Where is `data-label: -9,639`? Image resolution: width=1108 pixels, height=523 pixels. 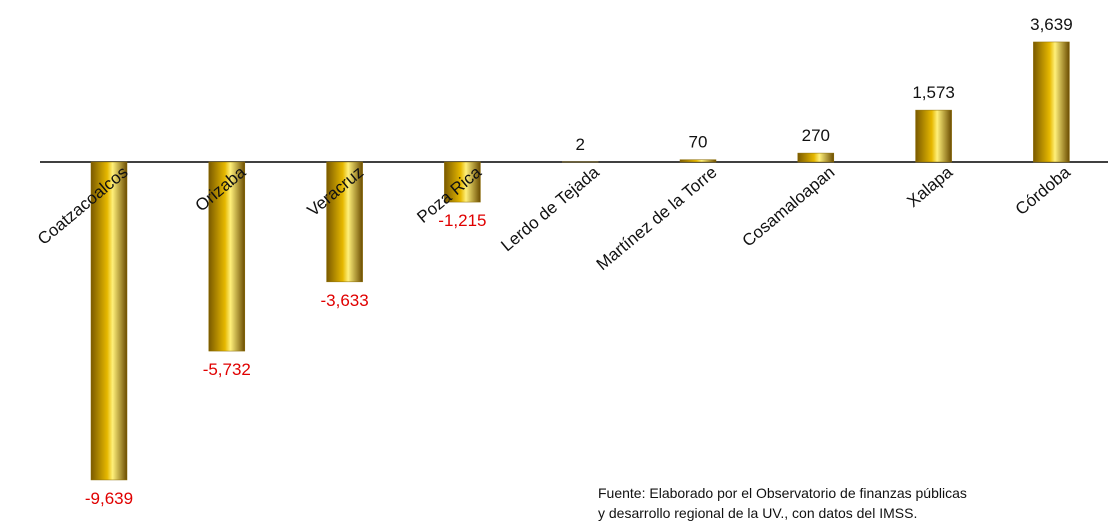
data-label: -9,639 is located at coordinates (109, 498).